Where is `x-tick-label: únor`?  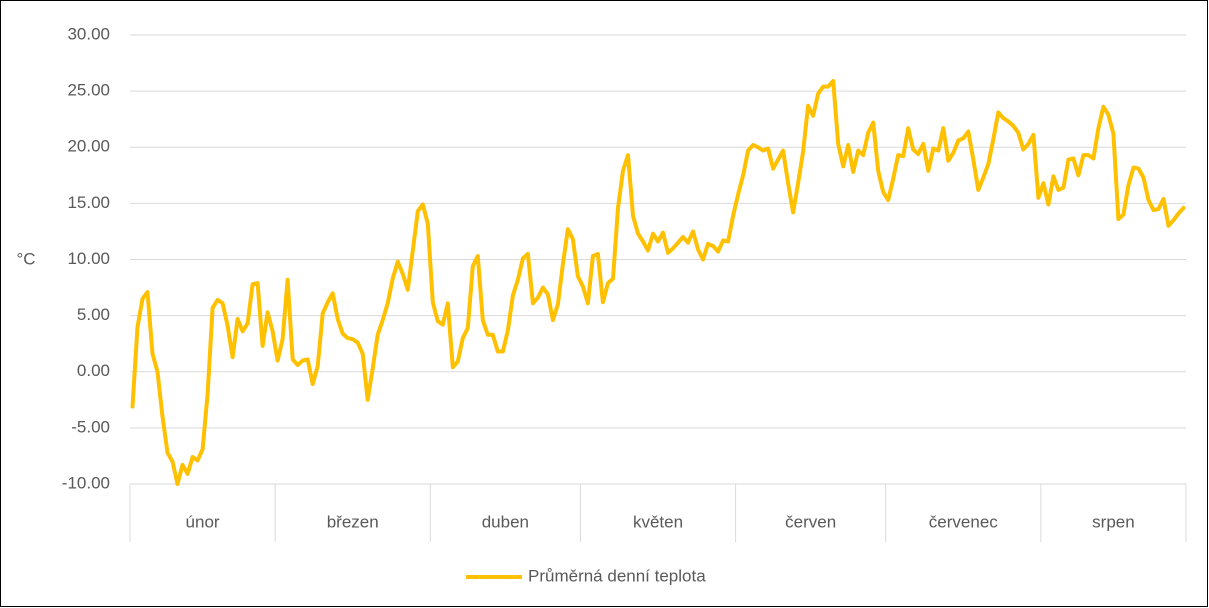
x-tick-label: únor is located at coordinates (203, 521).